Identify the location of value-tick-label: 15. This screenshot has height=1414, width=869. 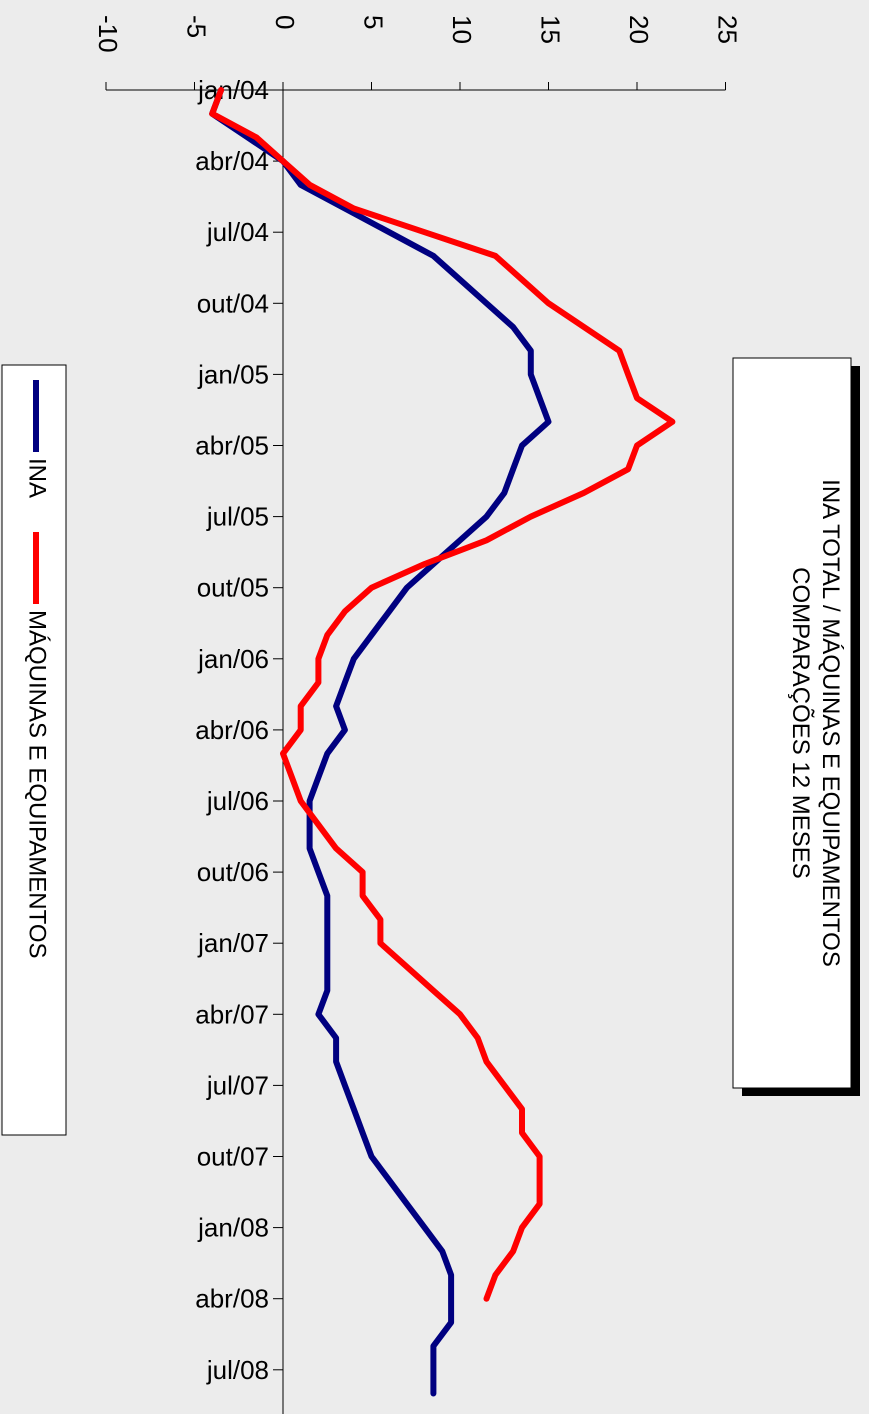
(551, 29).